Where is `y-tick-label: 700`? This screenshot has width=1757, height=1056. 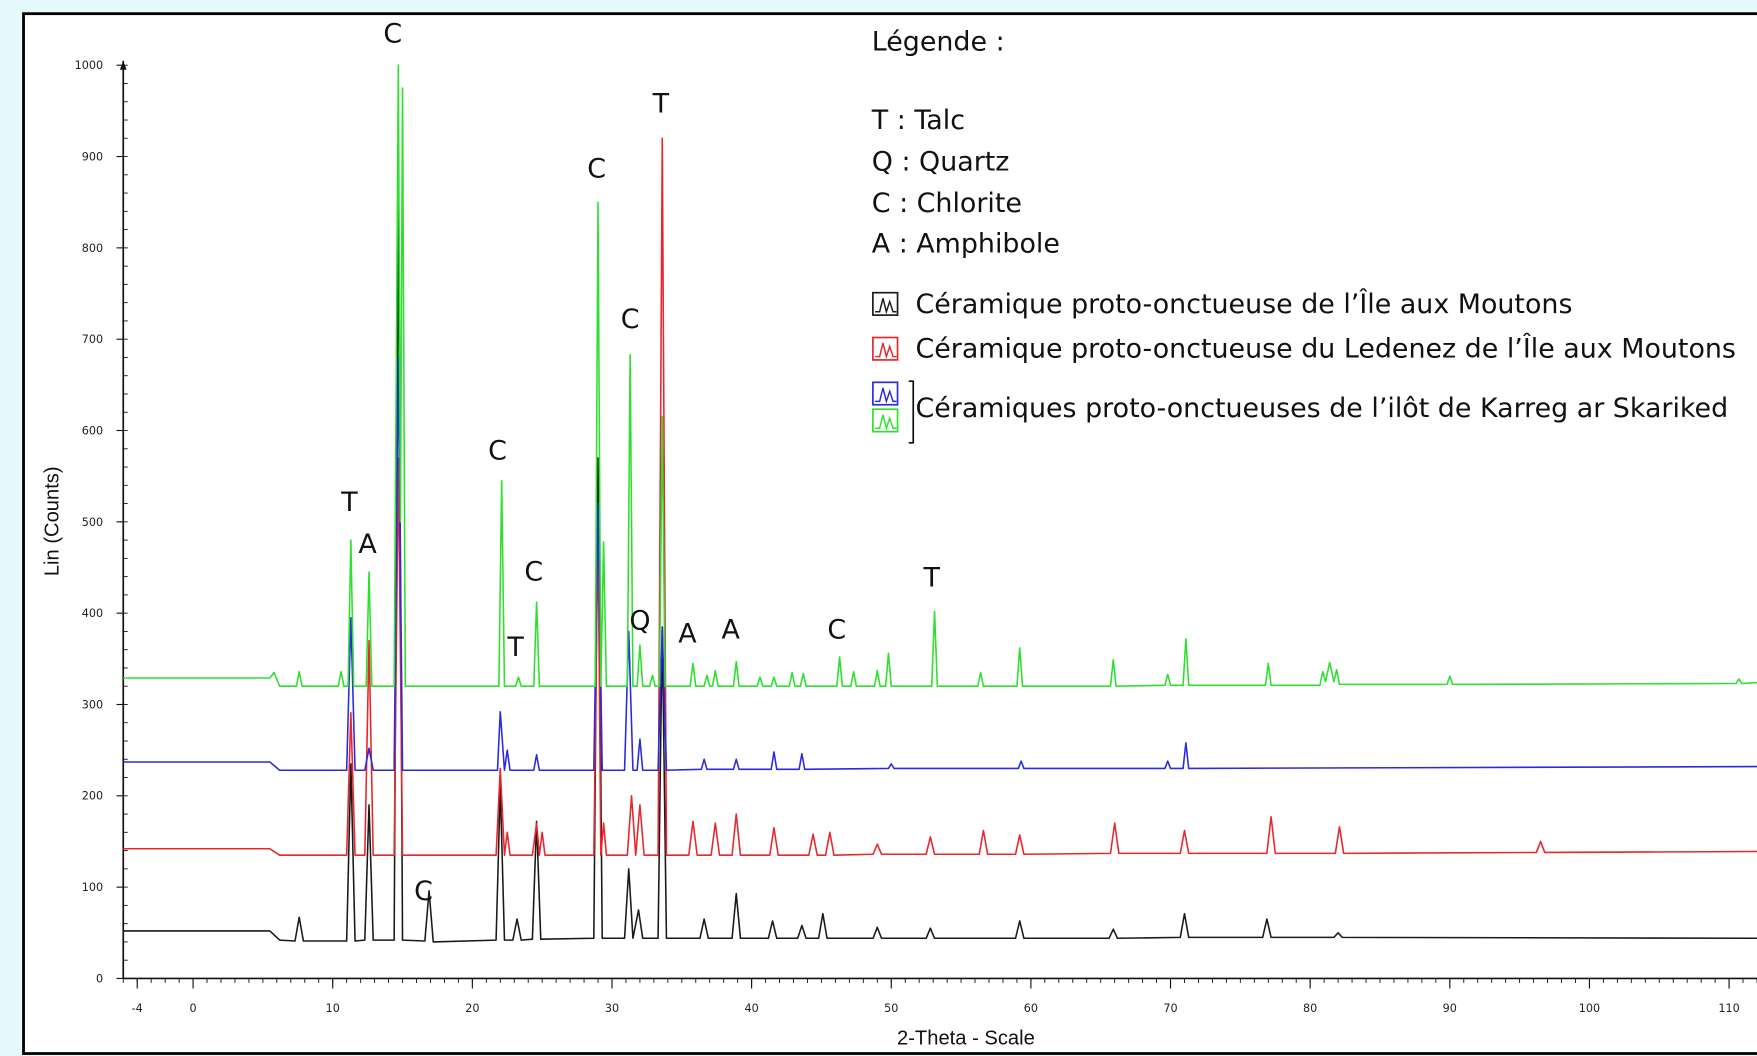
y-tick-label: 700 is located at coordinates (92, 339).